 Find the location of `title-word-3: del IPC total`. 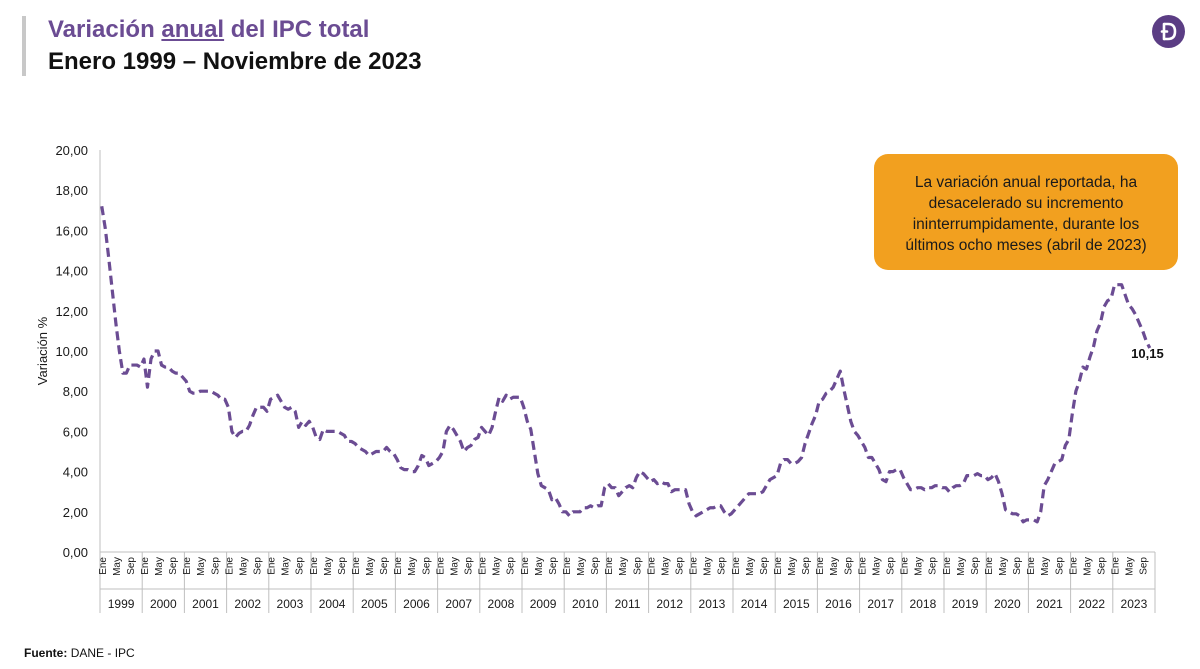

title-word-3: del IPC total is located at coordinates (300, 29).